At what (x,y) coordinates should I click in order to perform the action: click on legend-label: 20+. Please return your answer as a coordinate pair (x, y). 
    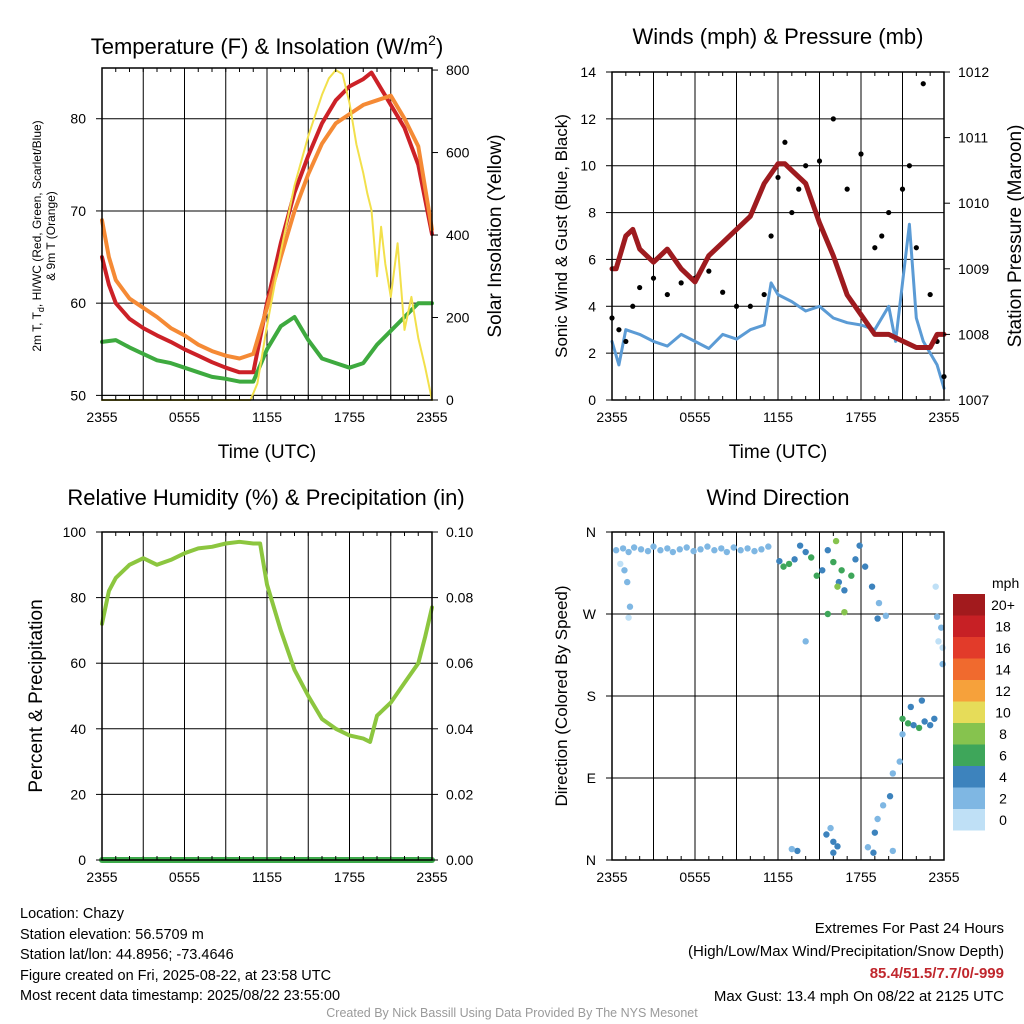
    Looking at the image, I should click on (1003, 605).